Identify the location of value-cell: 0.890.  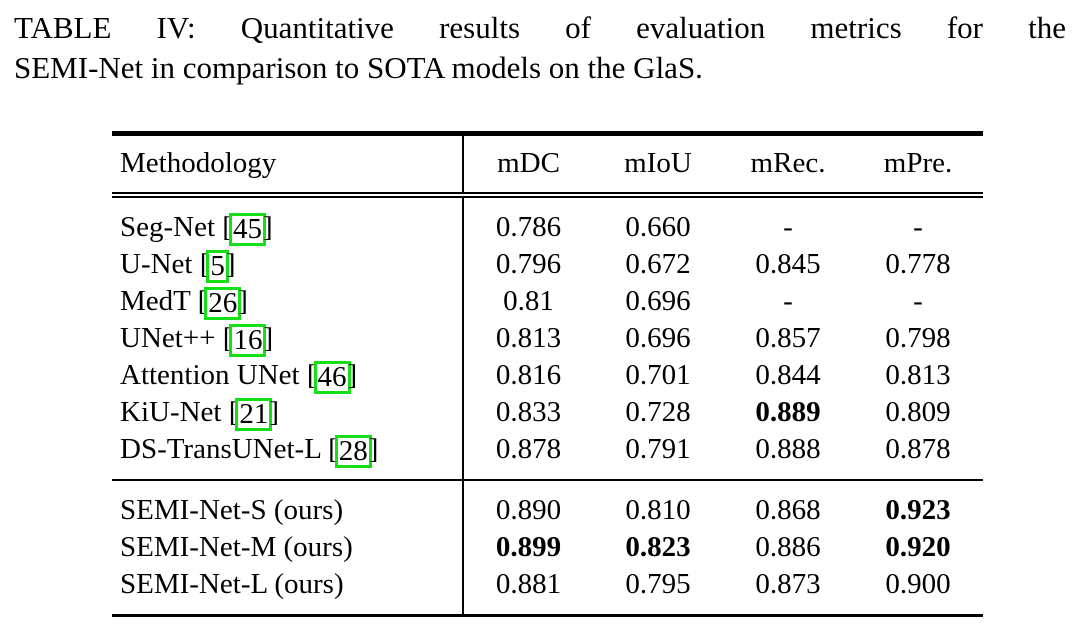
(528, 510).